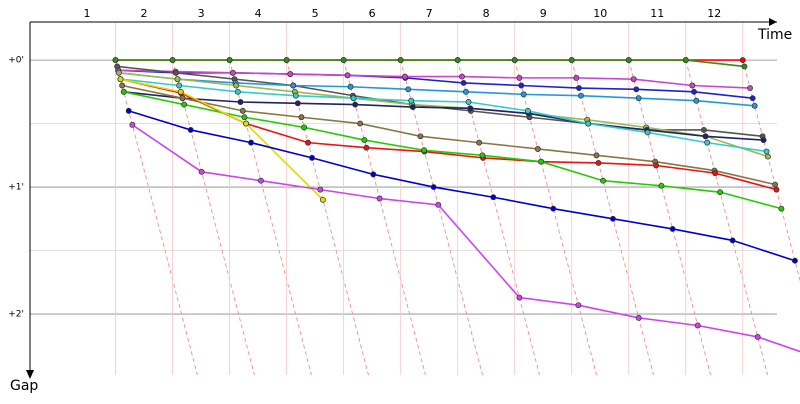 The width and height of the screenshot is (800, 404). Describe the element at coordinates (258, 13) in the screenshot. I see `x-tick-label: 4` at that location.